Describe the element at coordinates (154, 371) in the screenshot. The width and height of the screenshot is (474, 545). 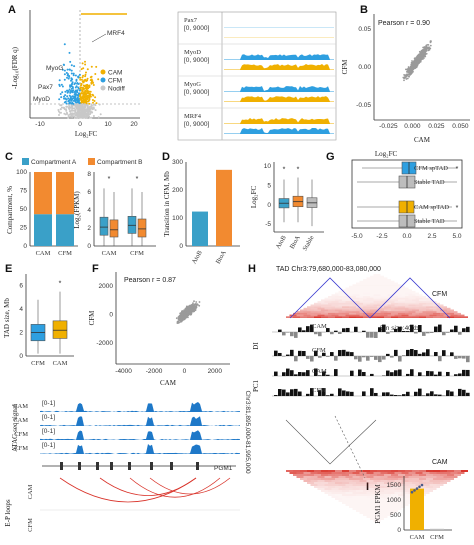
I see `f-xtick: -2000` at that location.